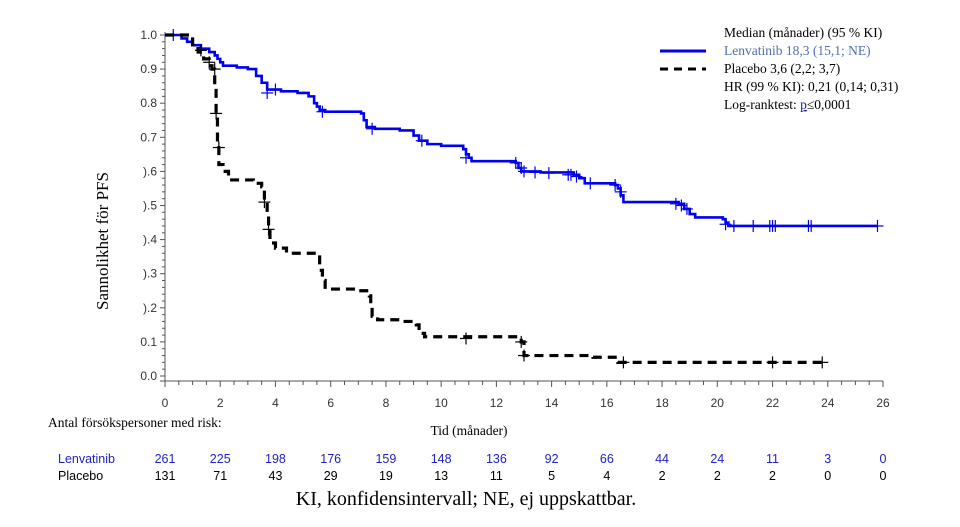  Describe the element at coordinates (148, 376) in the screenshot. I see `y-tick-label: 0.0` at that location.